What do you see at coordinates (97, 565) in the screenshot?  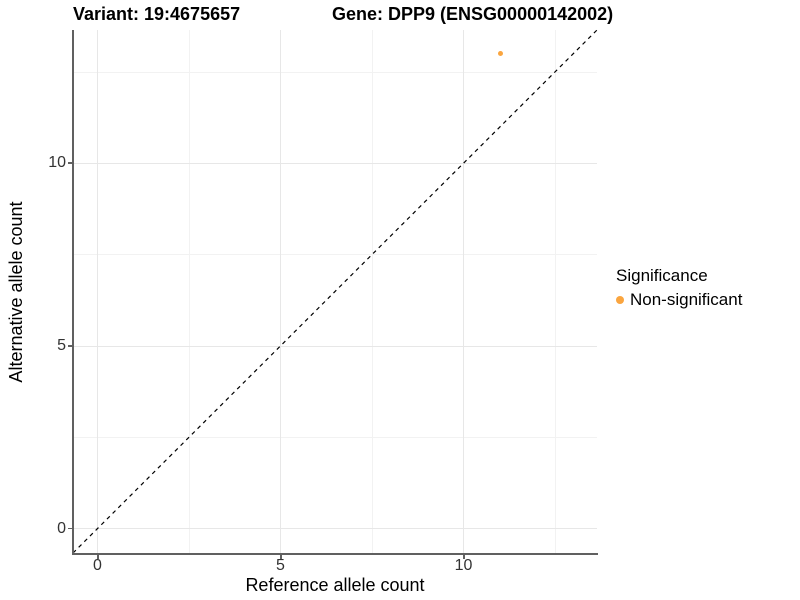 I see `x-tick-label-0: 0` at bounding box center [97, 565].